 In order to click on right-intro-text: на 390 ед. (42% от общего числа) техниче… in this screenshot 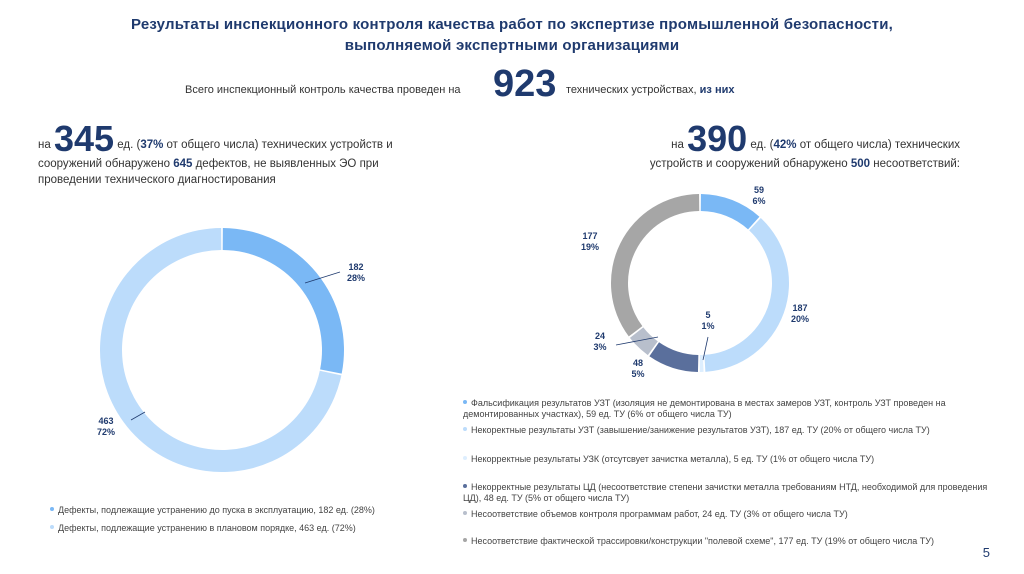, I will do `click(800, 146)`.